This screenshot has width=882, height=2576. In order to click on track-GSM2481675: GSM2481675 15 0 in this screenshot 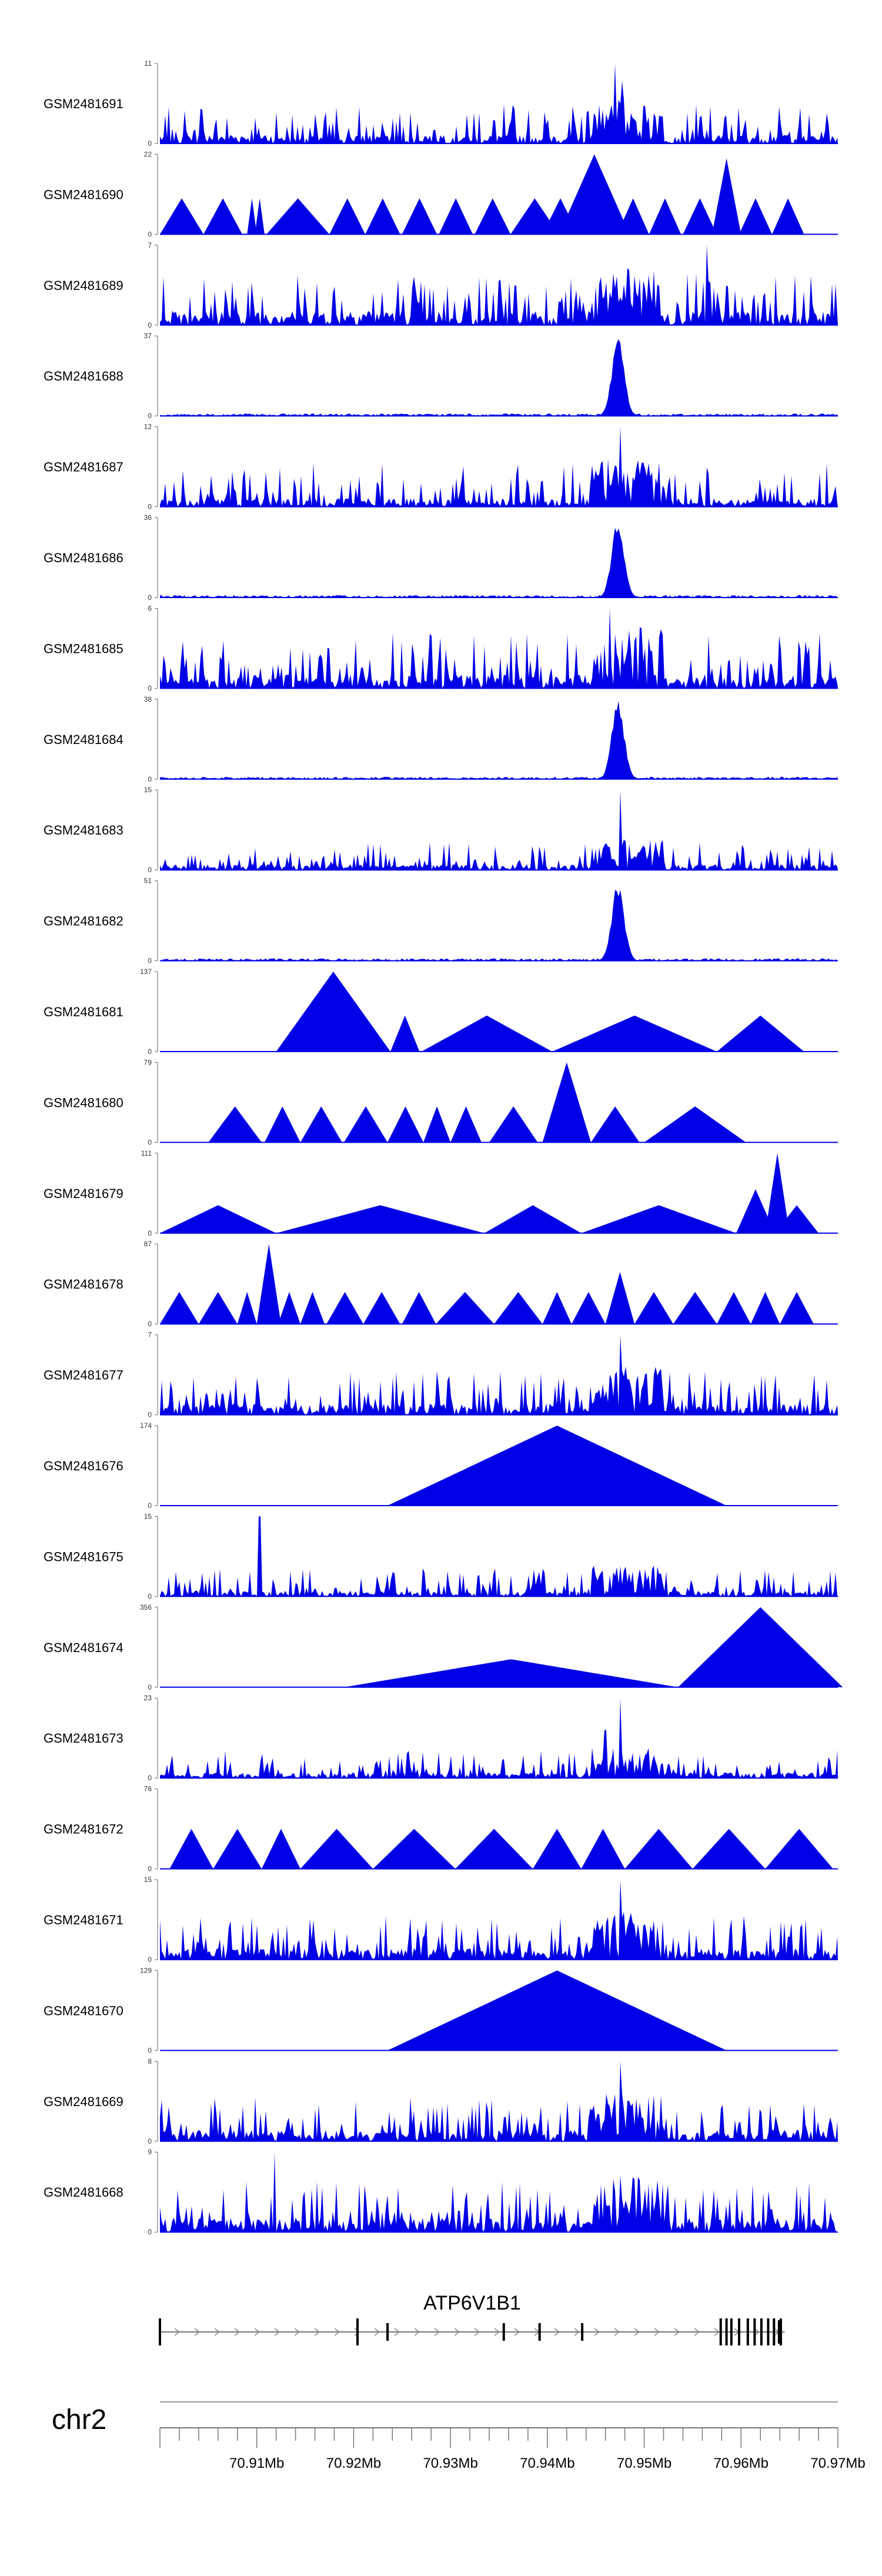, I will do `click(441, 1556)`.